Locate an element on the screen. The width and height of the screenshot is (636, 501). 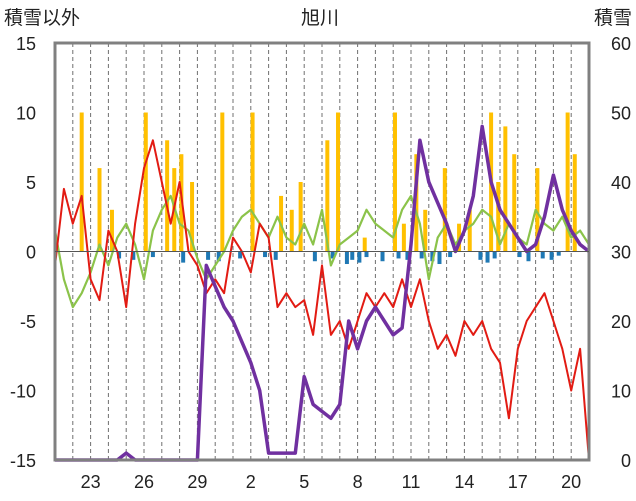
y-right-tick-label: 60 is located at coordinates (621, 44).